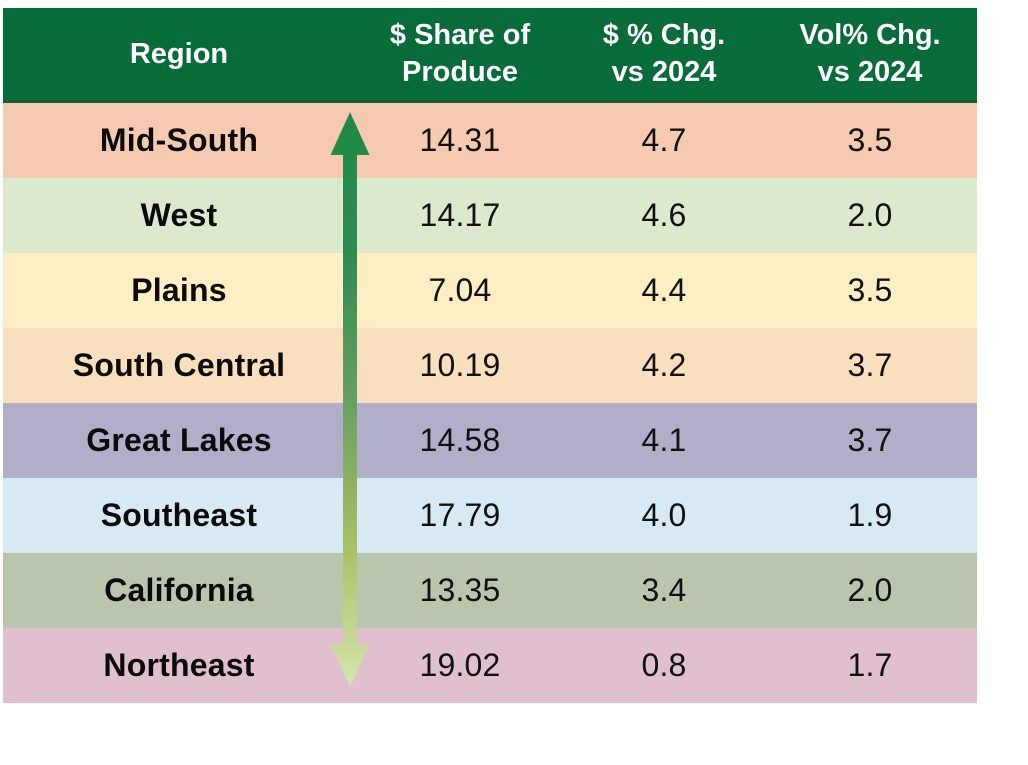 This screenshot has height=765, width=1028. I want to click on region-cell: Southeast, so click(179, 515).